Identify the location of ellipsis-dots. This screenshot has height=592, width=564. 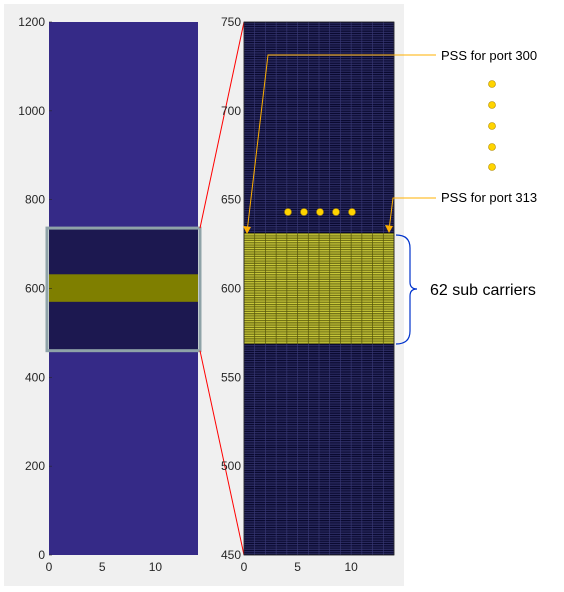
(390, 148).